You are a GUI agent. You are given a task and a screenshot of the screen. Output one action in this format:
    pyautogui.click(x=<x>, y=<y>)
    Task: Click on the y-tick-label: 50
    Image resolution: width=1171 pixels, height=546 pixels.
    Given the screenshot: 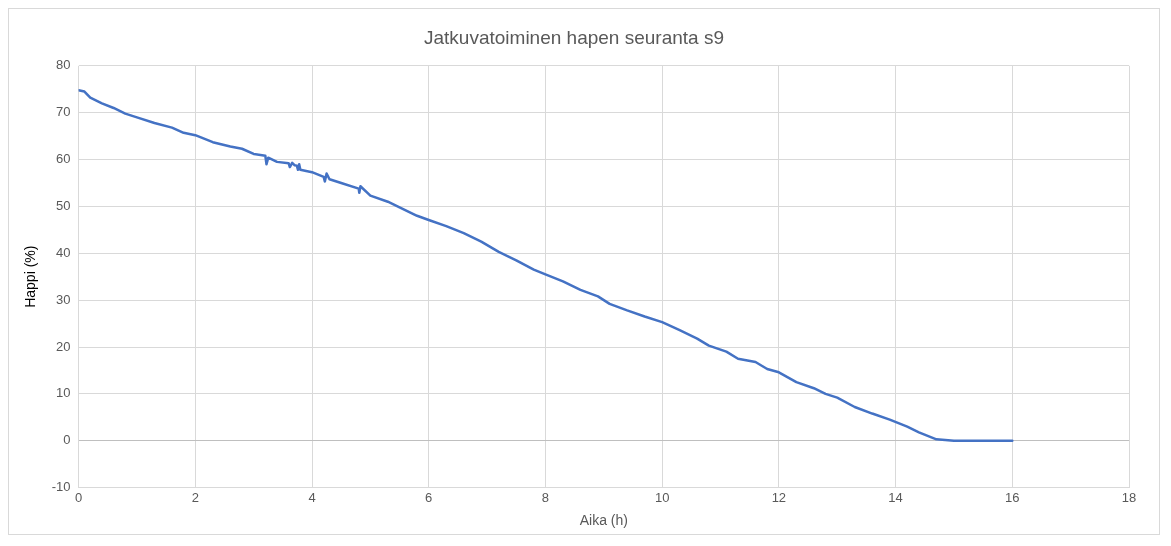 What is the action you would take?
    pyautogui.click(x=63, y=205)
    